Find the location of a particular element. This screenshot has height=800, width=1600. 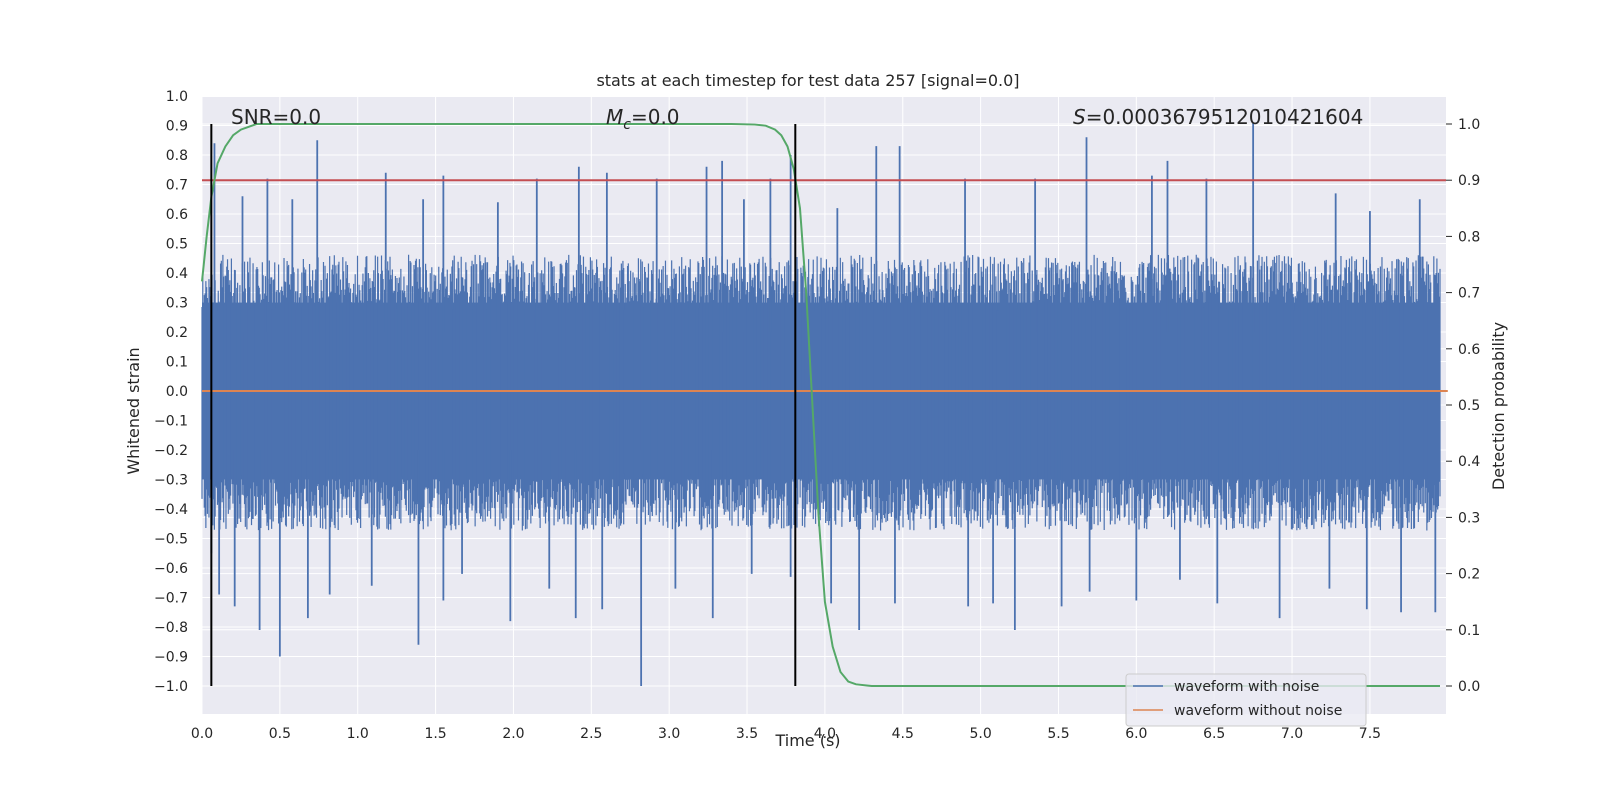

y-tick-label: −0.6 is located at coordinates (171, 569).